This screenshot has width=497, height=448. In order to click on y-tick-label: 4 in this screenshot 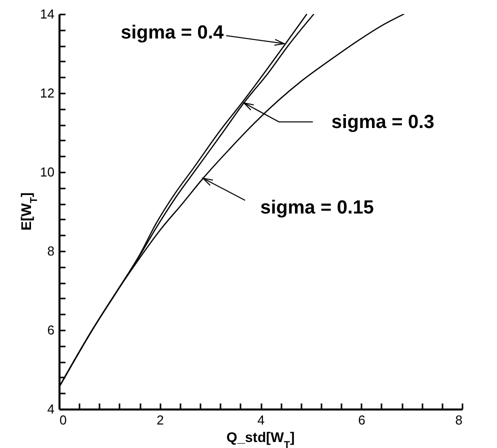, I will do `click(50, 409)`.